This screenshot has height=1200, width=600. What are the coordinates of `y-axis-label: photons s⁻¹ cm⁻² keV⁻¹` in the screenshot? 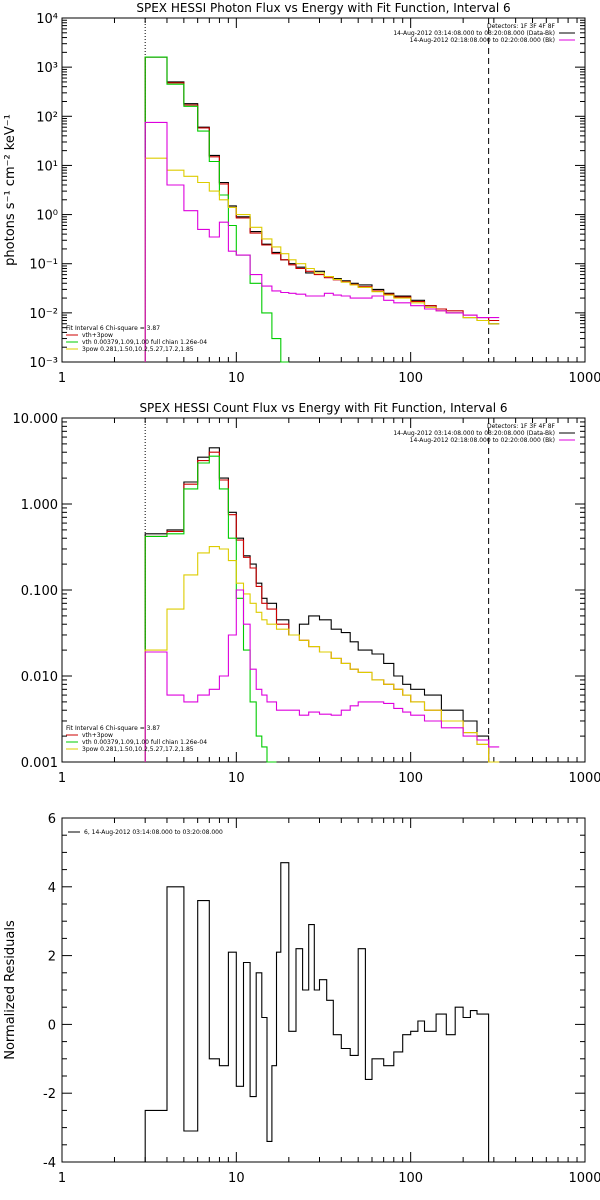 It's located at (10, 190).